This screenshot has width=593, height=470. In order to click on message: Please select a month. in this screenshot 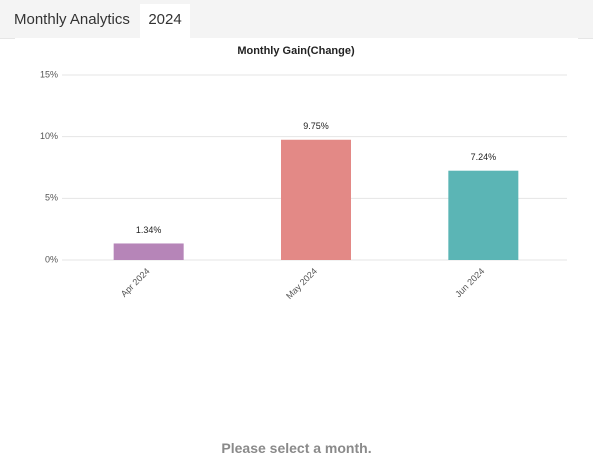, I will do `click(296, 448)`.